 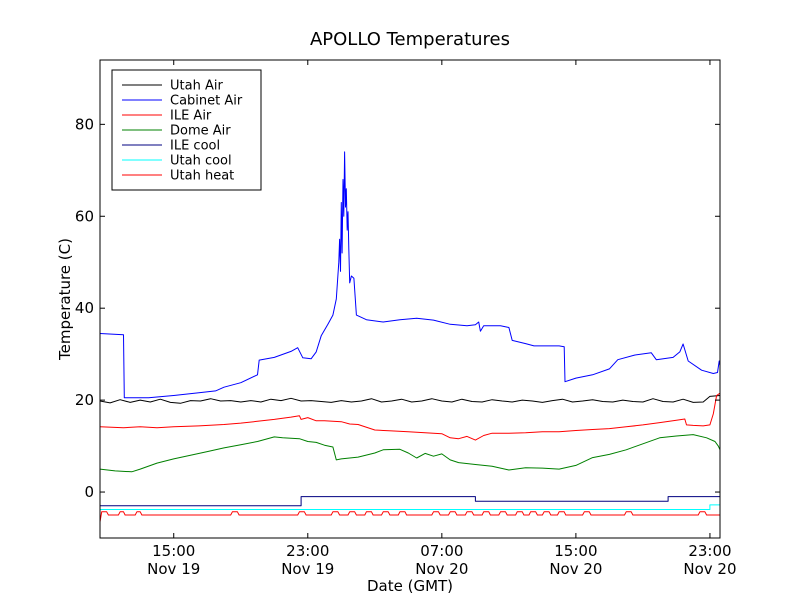 What do you see at coordinates (709, 569) in the screenshot?
I see `x-tick-label-date-4: Nov 20` at bounding box center [709, 569].